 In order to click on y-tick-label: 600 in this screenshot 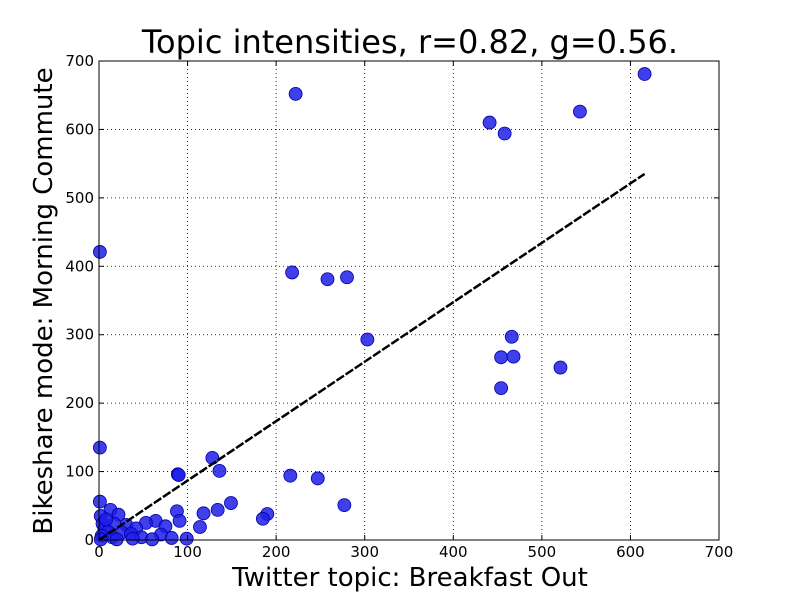, I will do `click(79, 129)`.